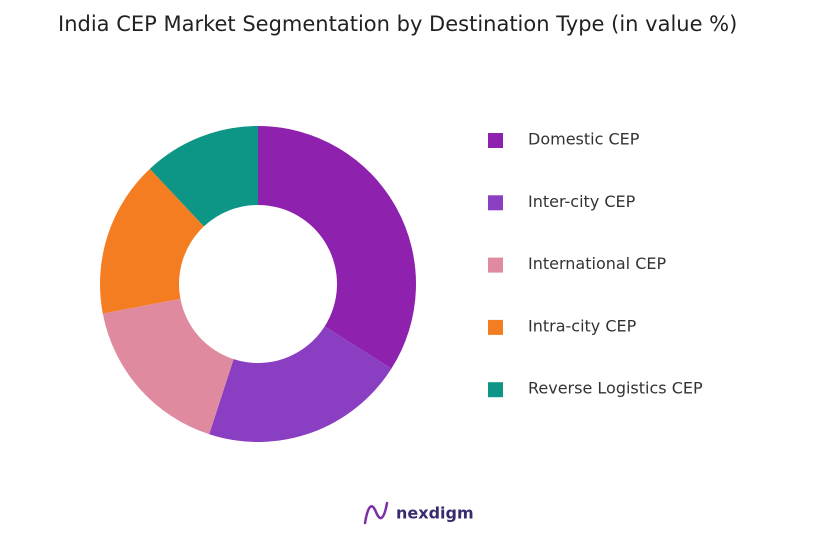  I want to click on legend-label: Reverse Logistics CEP, so click(615, 388).